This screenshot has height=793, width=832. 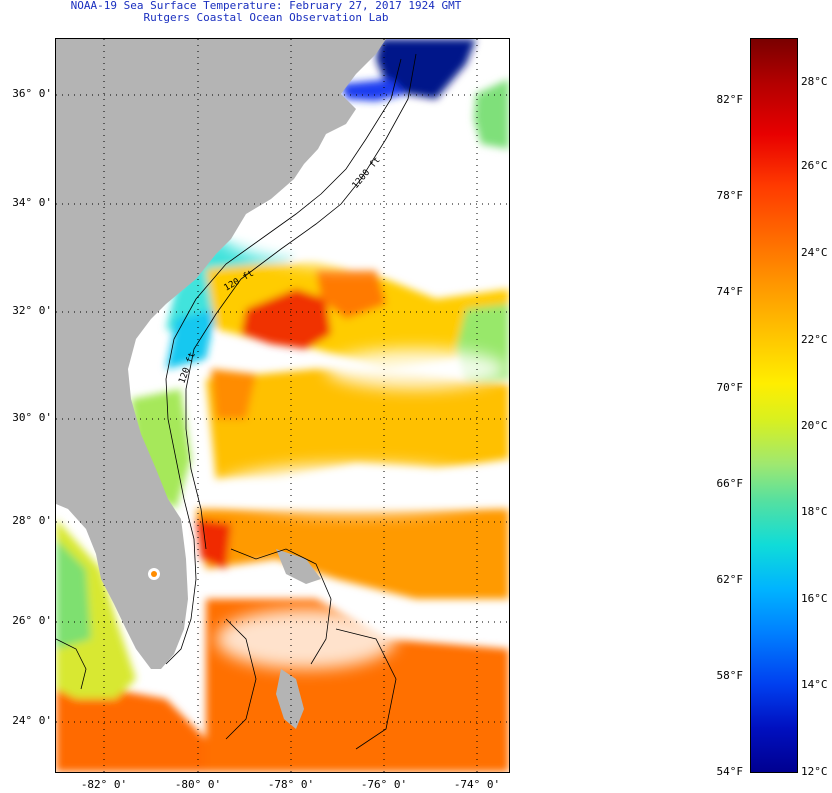 I want to click on colorbar-c-18: 18°C, so click(x=814, y=511).